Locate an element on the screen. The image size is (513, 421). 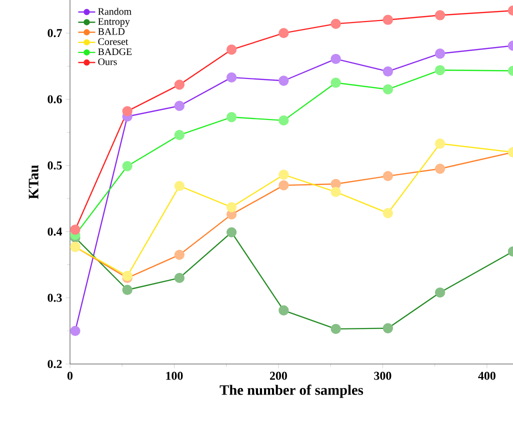
legend-label: Coreset is located at coordinates (113, 41).